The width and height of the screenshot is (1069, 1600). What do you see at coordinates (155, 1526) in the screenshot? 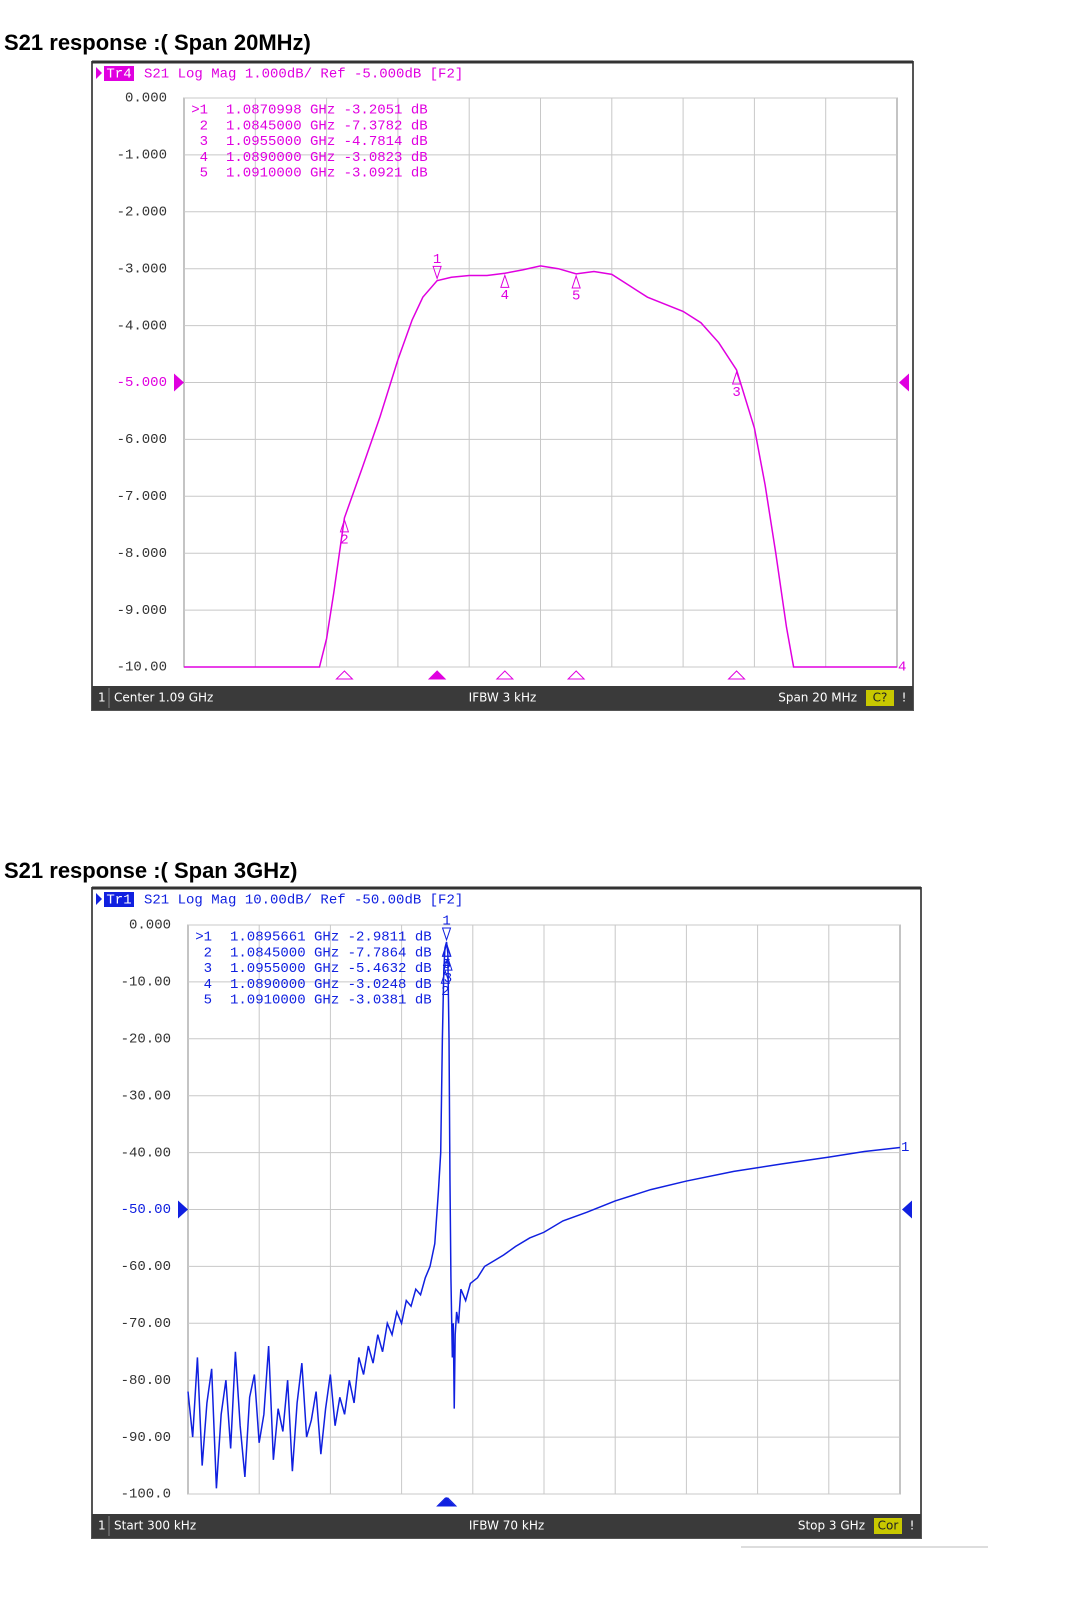
I see `footer-left: Start 300 kHz` at bounding box center [155, 1526].